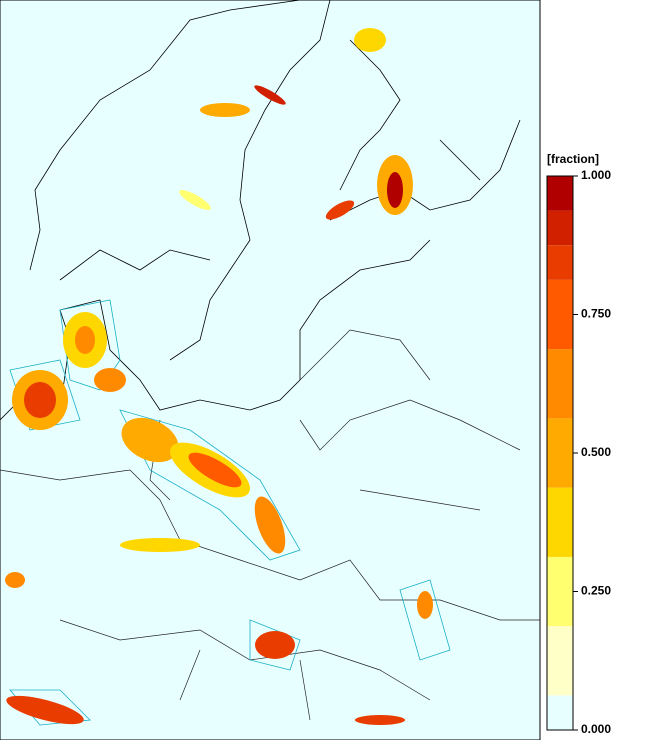 The width and height of the screenshot is (669, 745). I want to click on colorbar-tick-label: 0.250, so click(596, 591).